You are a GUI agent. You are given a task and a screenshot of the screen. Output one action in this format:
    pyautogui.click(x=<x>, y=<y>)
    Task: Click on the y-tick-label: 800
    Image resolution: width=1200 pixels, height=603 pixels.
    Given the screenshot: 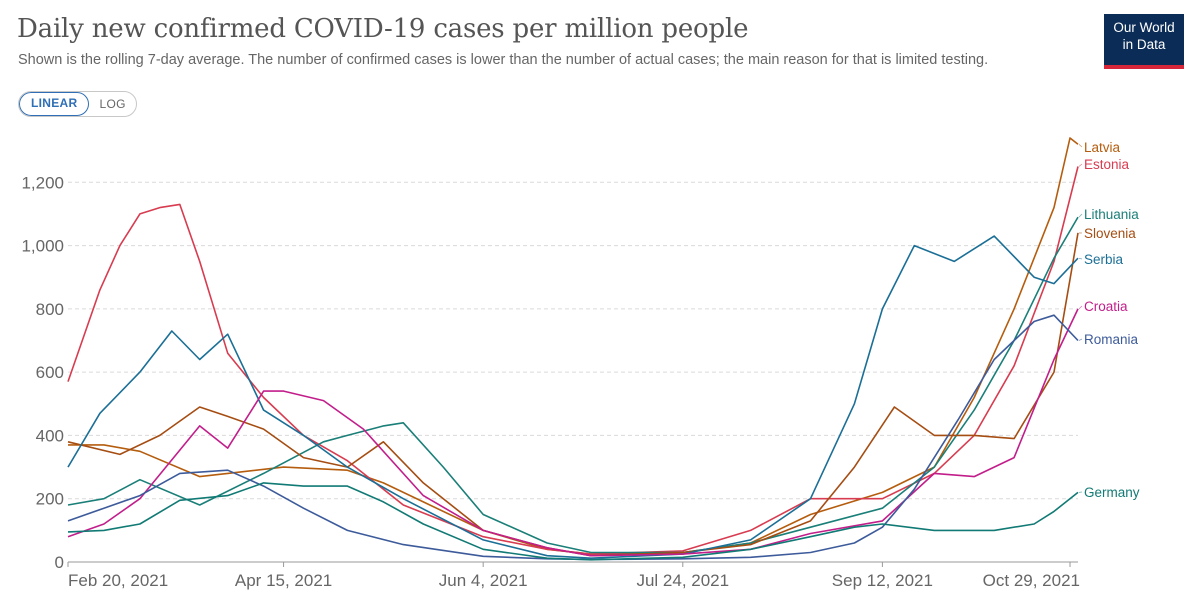 What is the action you would take?
    pyautogui.click(x=50, y=309)
    